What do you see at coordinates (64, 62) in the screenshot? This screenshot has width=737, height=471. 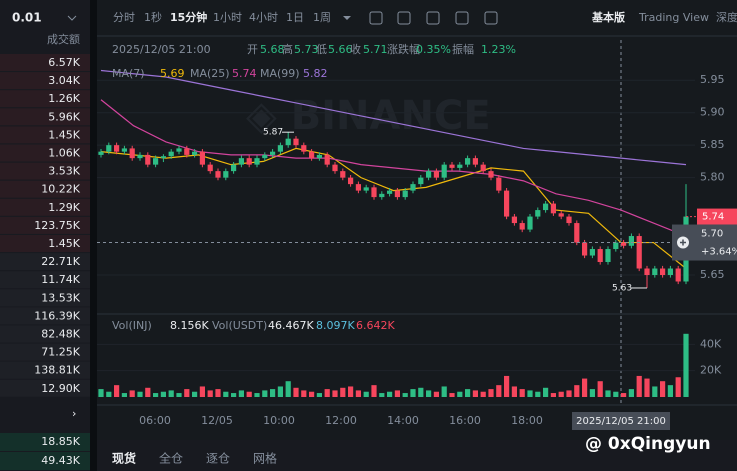 I see `amount: 6.57K` at bounding box center [64, 62].